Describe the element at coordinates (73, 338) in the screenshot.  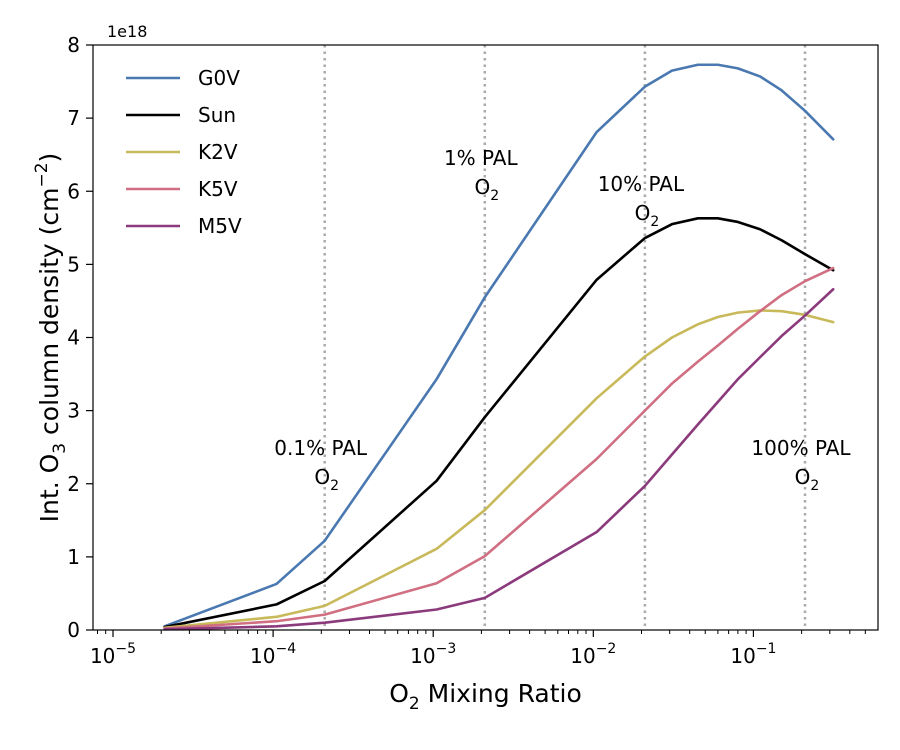
I see `y-tick-label: 4` at that location.